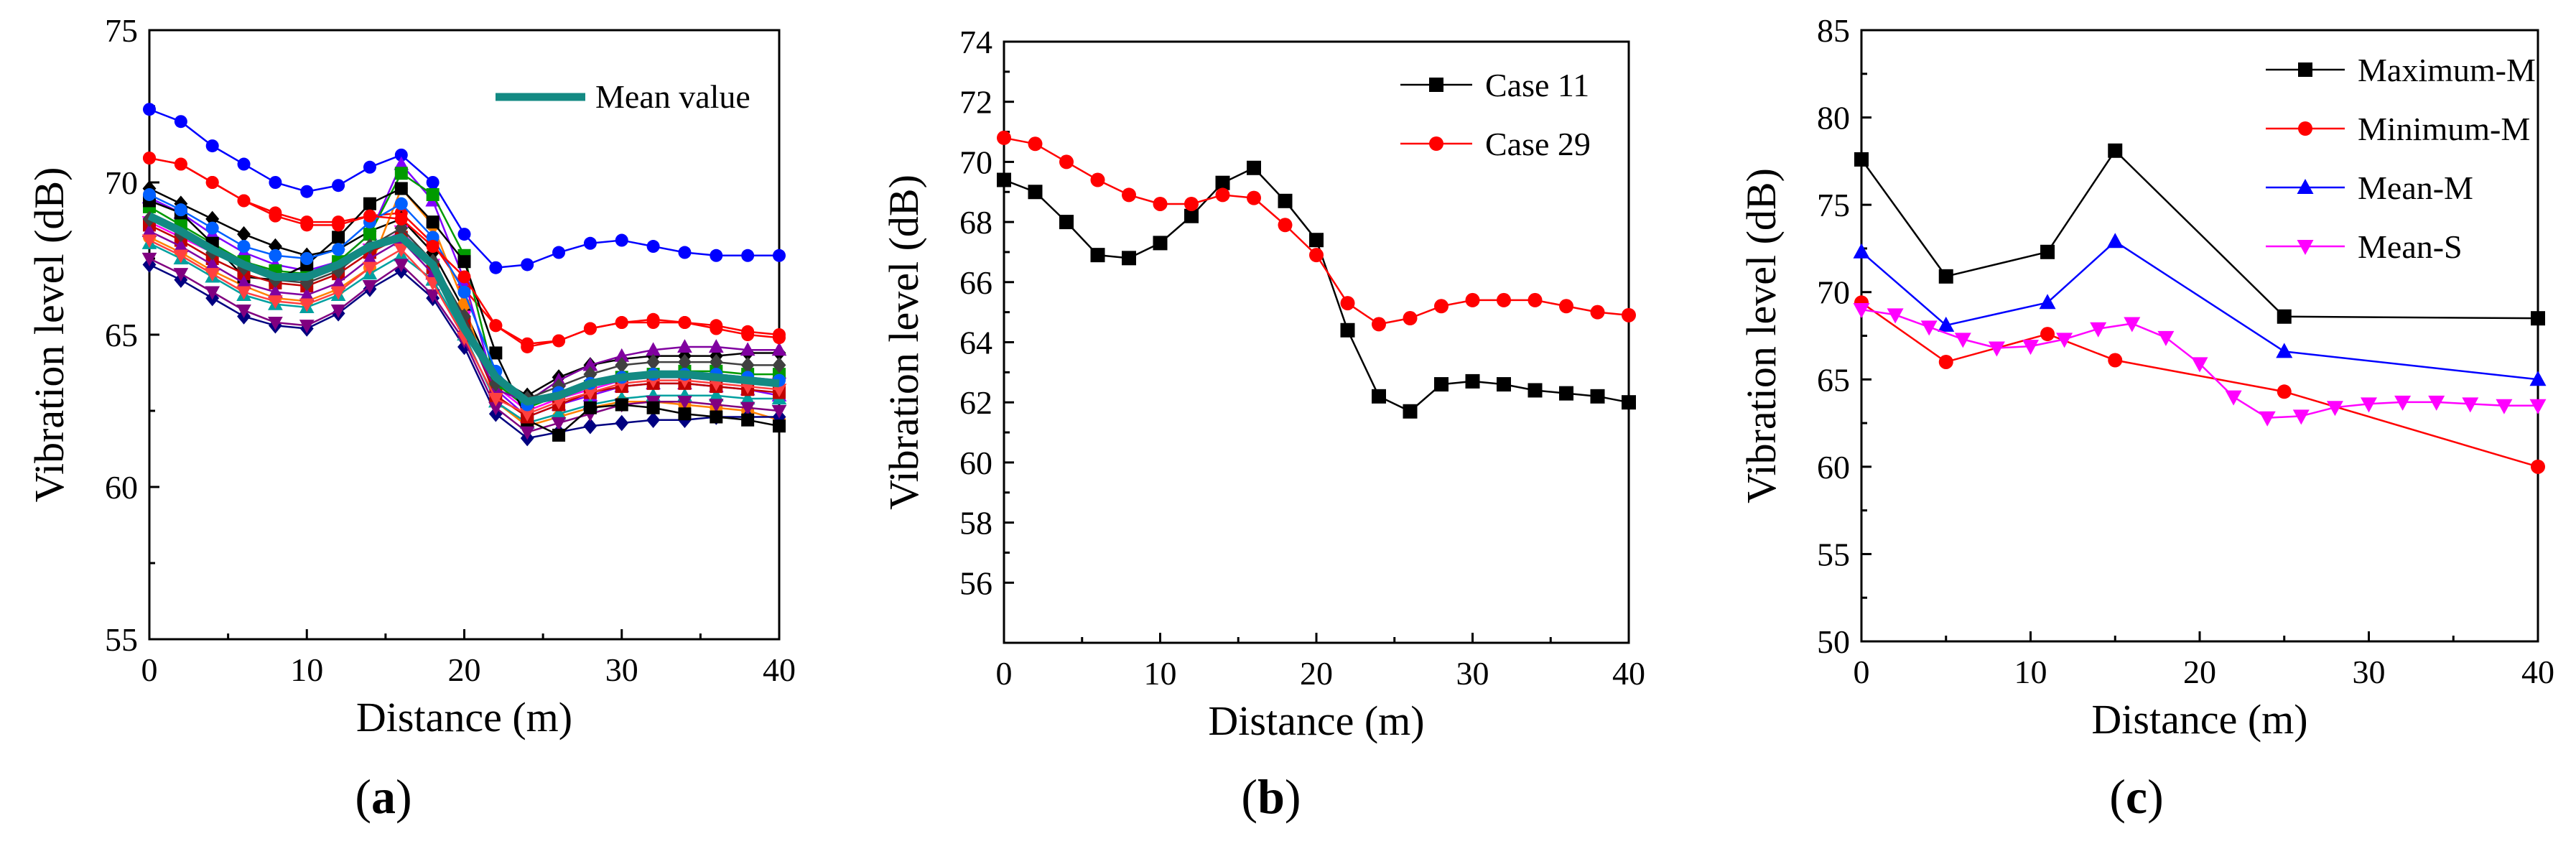 The width and height of the screenshot is (2576, 859). I want to click on legend-label: Minimum-M, so click(2444, 129).